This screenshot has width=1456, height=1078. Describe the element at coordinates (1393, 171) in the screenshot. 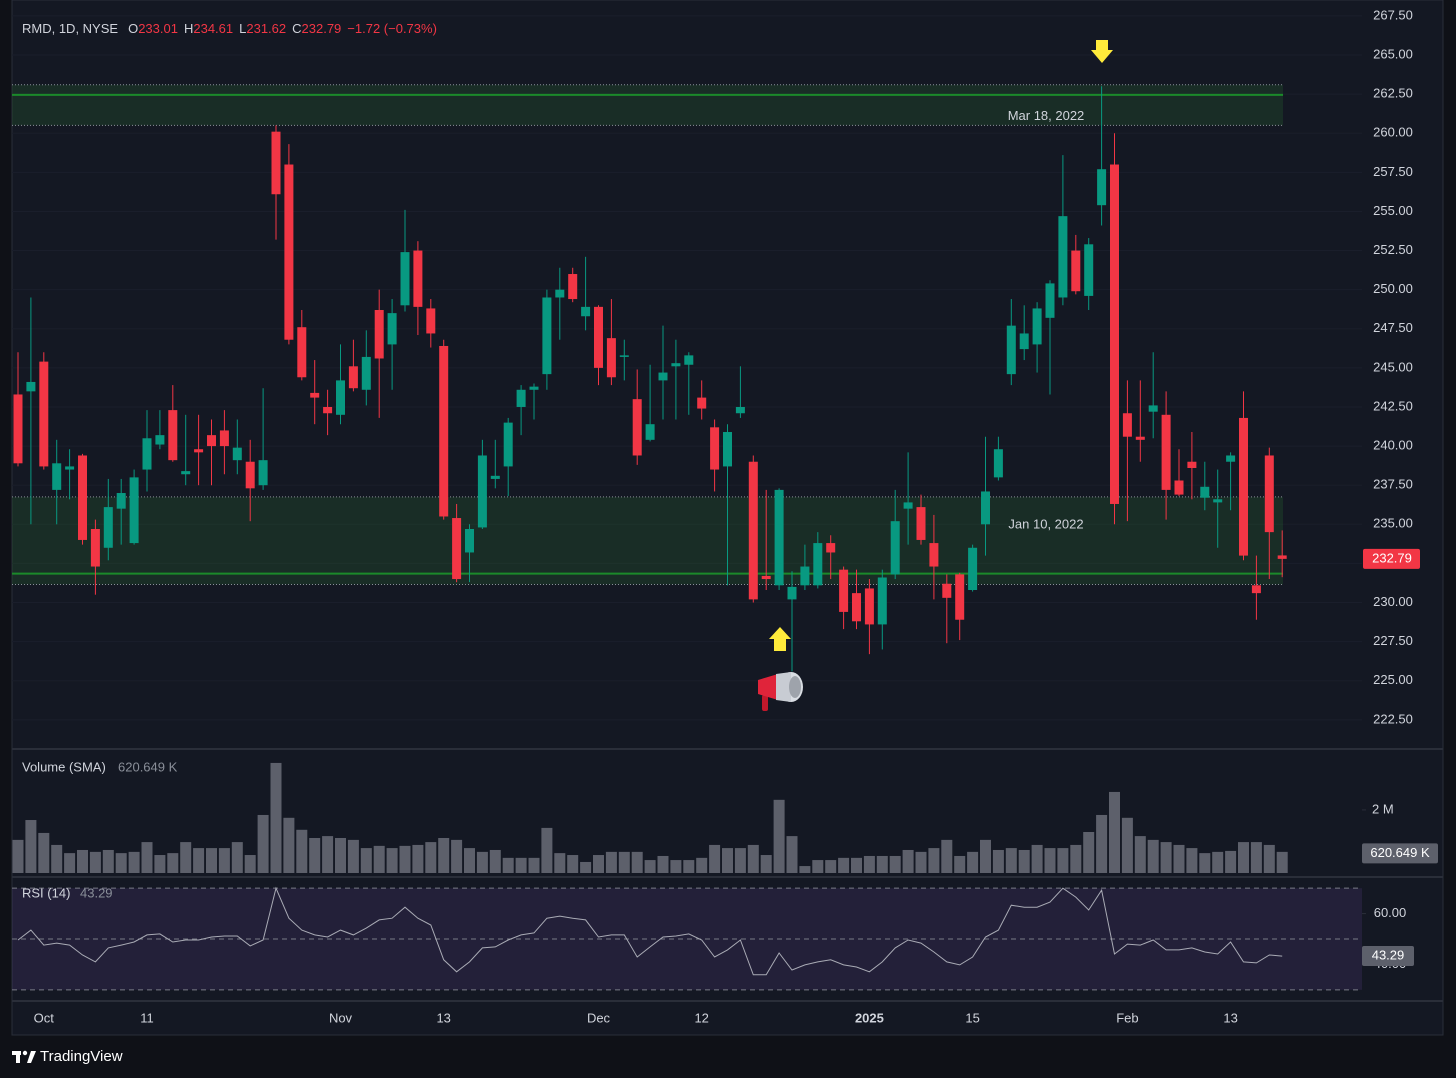

I see `y-tick-label: 257.50` at that location.